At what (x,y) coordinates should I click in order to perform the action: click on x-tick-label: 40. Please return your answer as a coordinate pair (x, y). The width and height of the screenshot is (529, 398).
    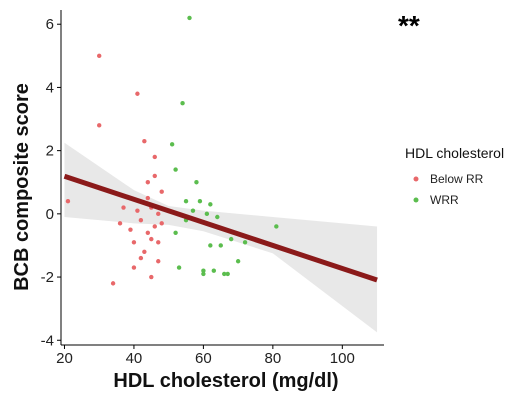
    Looking at the image, I should click on (134, 358).